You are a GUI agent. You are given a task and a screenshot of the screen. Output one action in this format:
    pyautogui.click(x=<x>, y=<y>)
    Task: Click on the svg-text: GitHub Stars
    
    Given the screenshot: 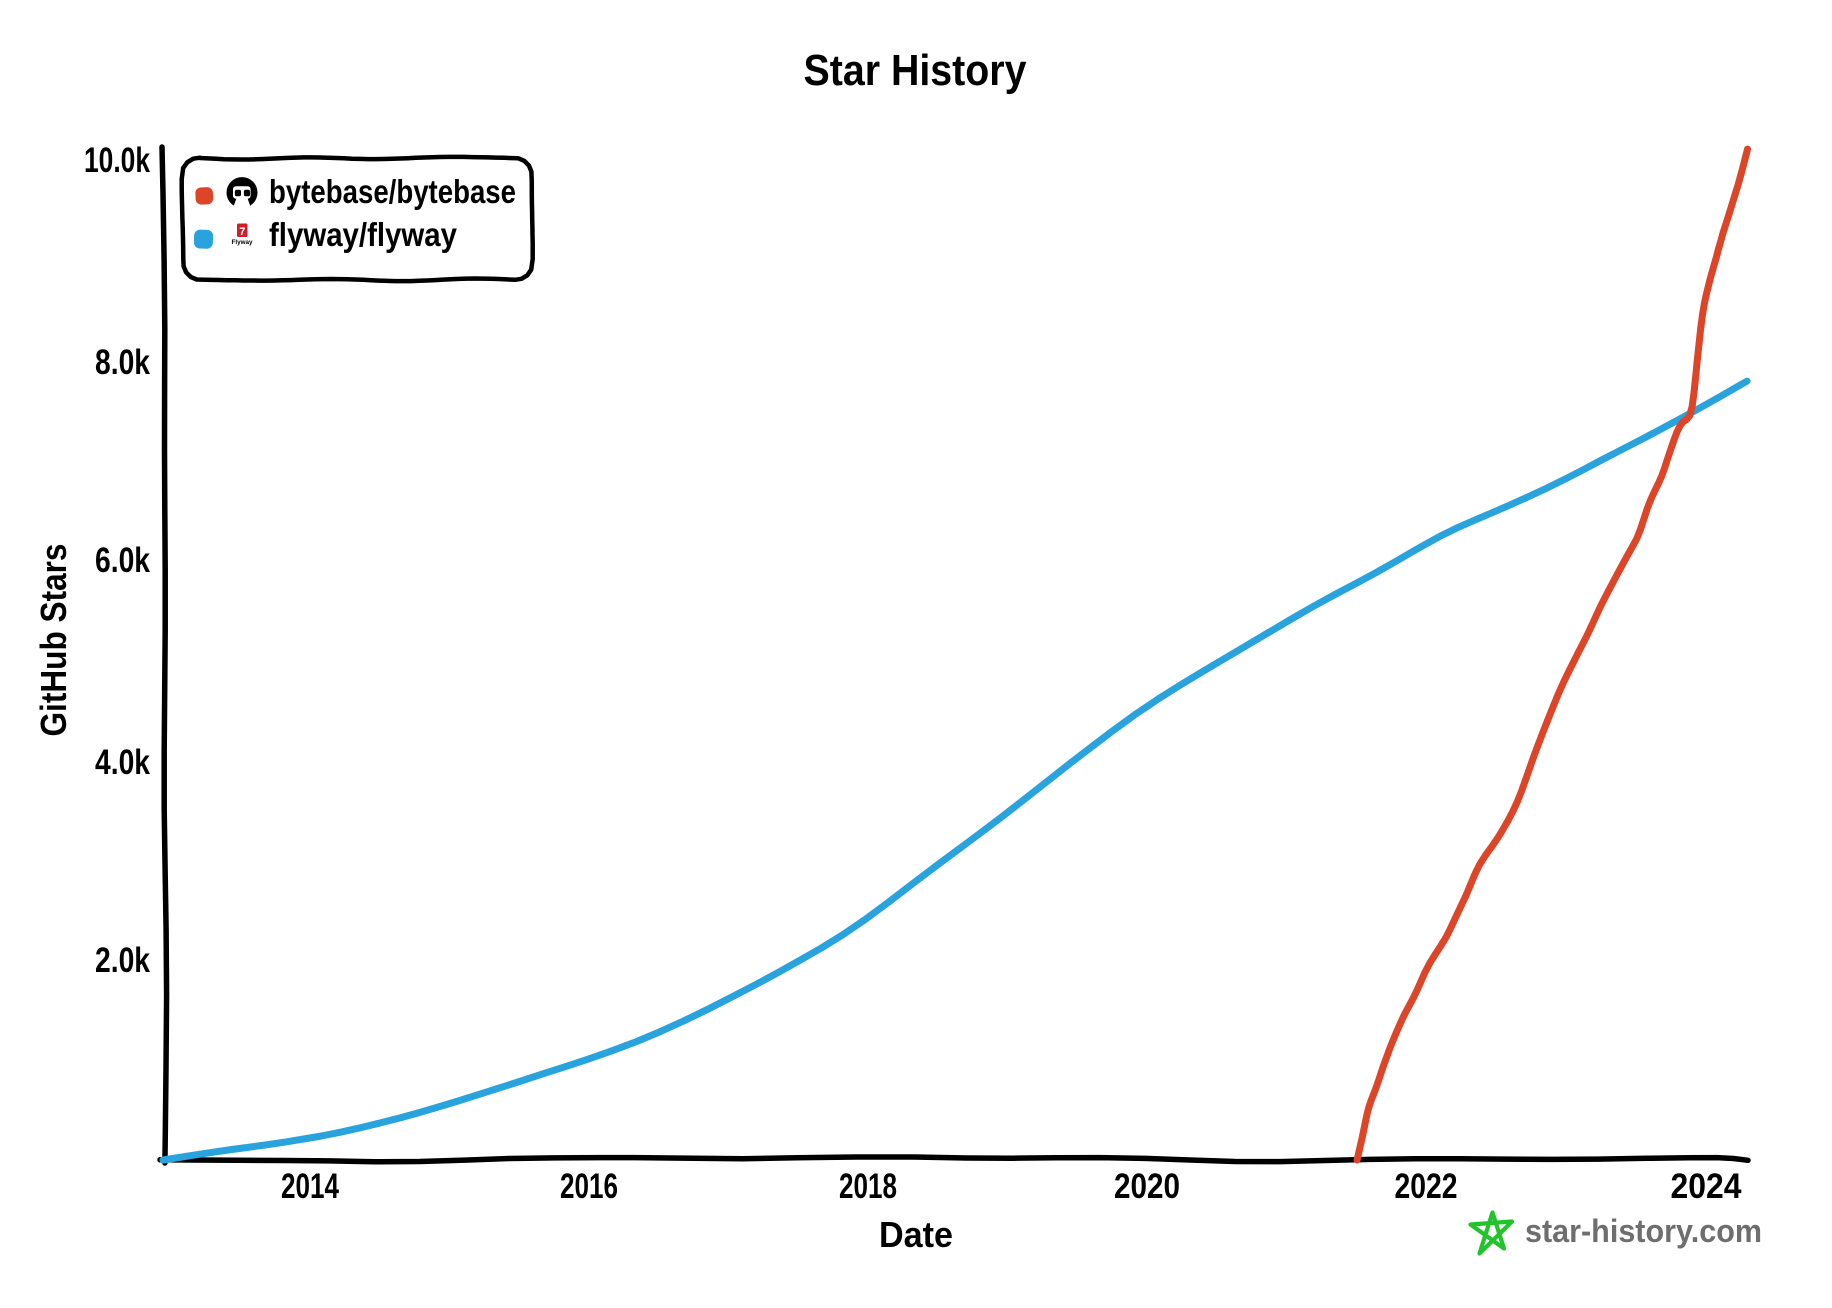 What is the action you would take?
    pyautogui.click(x=53, y=640)
    